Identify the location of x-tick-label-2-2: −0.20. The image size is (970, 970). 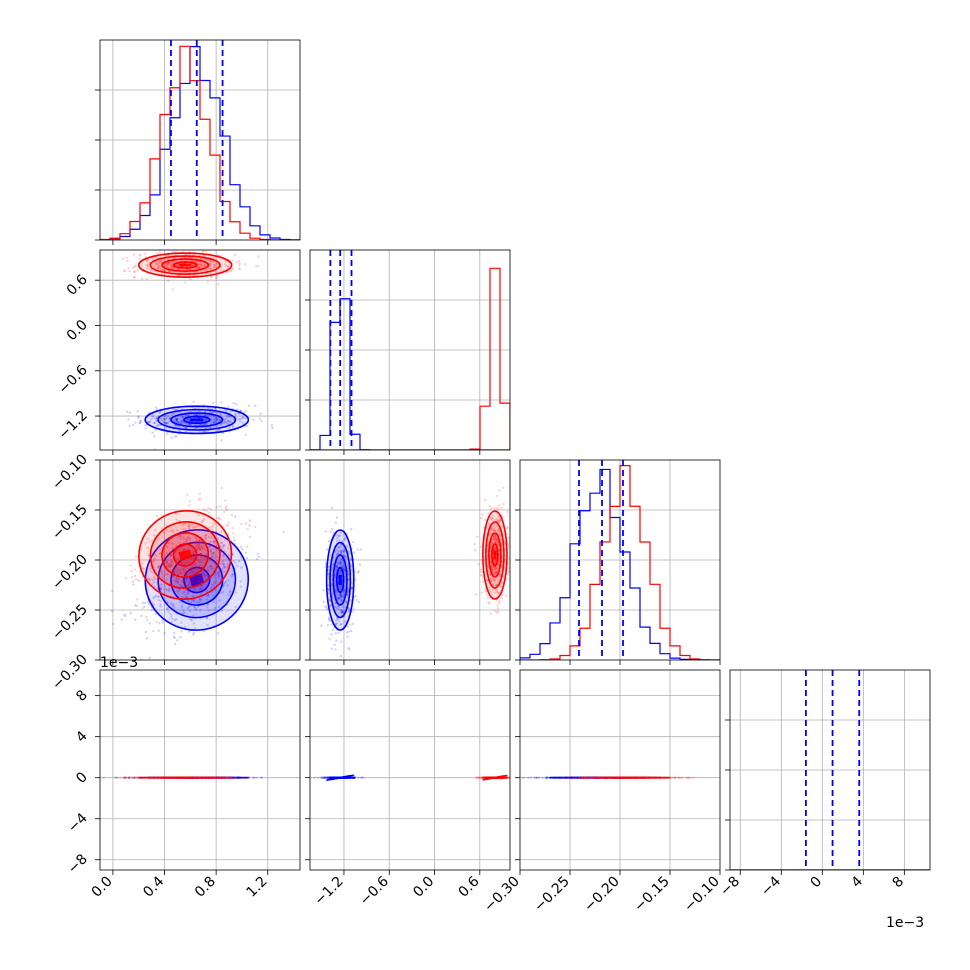
(602, 895).